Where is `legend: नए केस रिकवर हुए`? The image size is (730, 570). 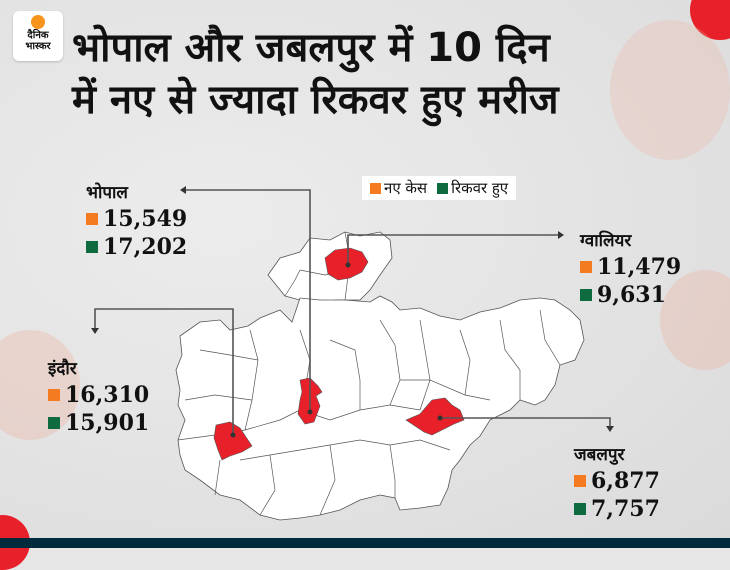 legend: नए केस रिकवर हुए is located at coordinates (439, 188).